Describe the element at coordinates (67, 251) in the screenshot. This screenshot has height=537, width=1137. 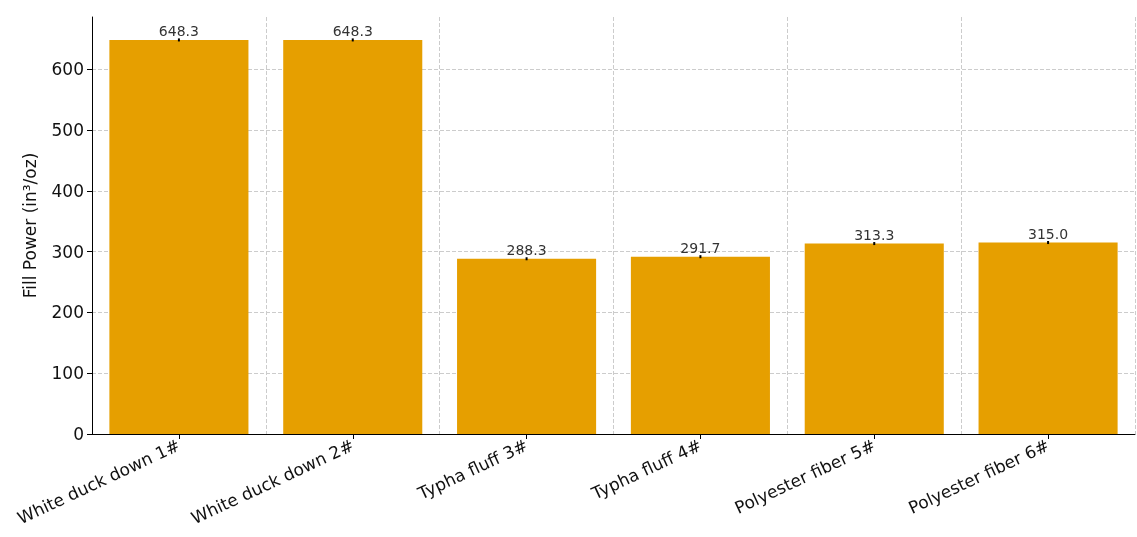
I see `y-tick-label: 300` at that location.